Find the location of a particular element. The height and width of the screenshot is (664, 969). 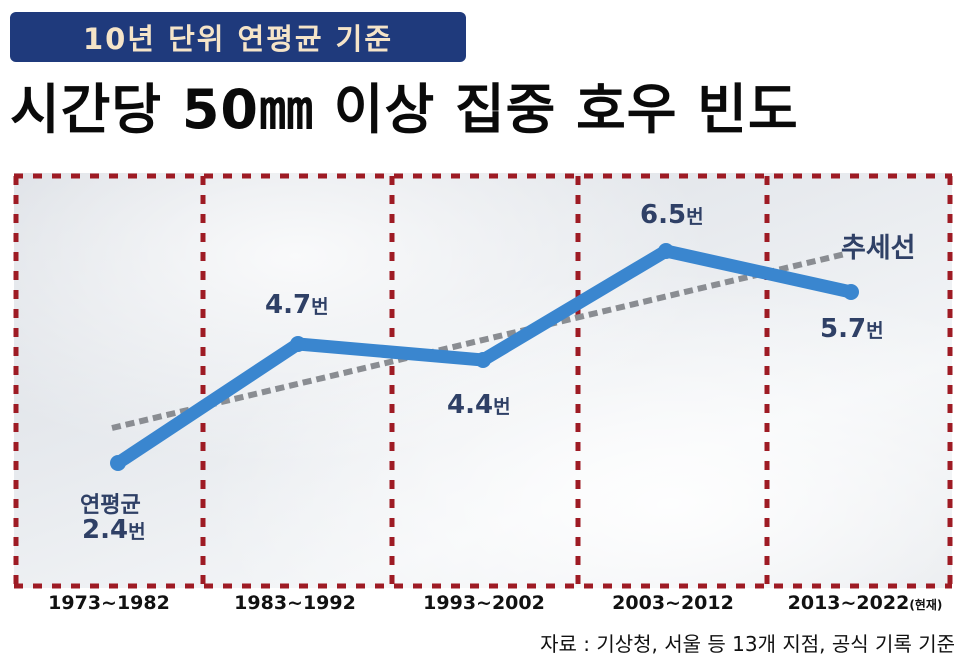

subtitle-text: 10년 단위 연평균 기준 is located at coordinates (238, 39).